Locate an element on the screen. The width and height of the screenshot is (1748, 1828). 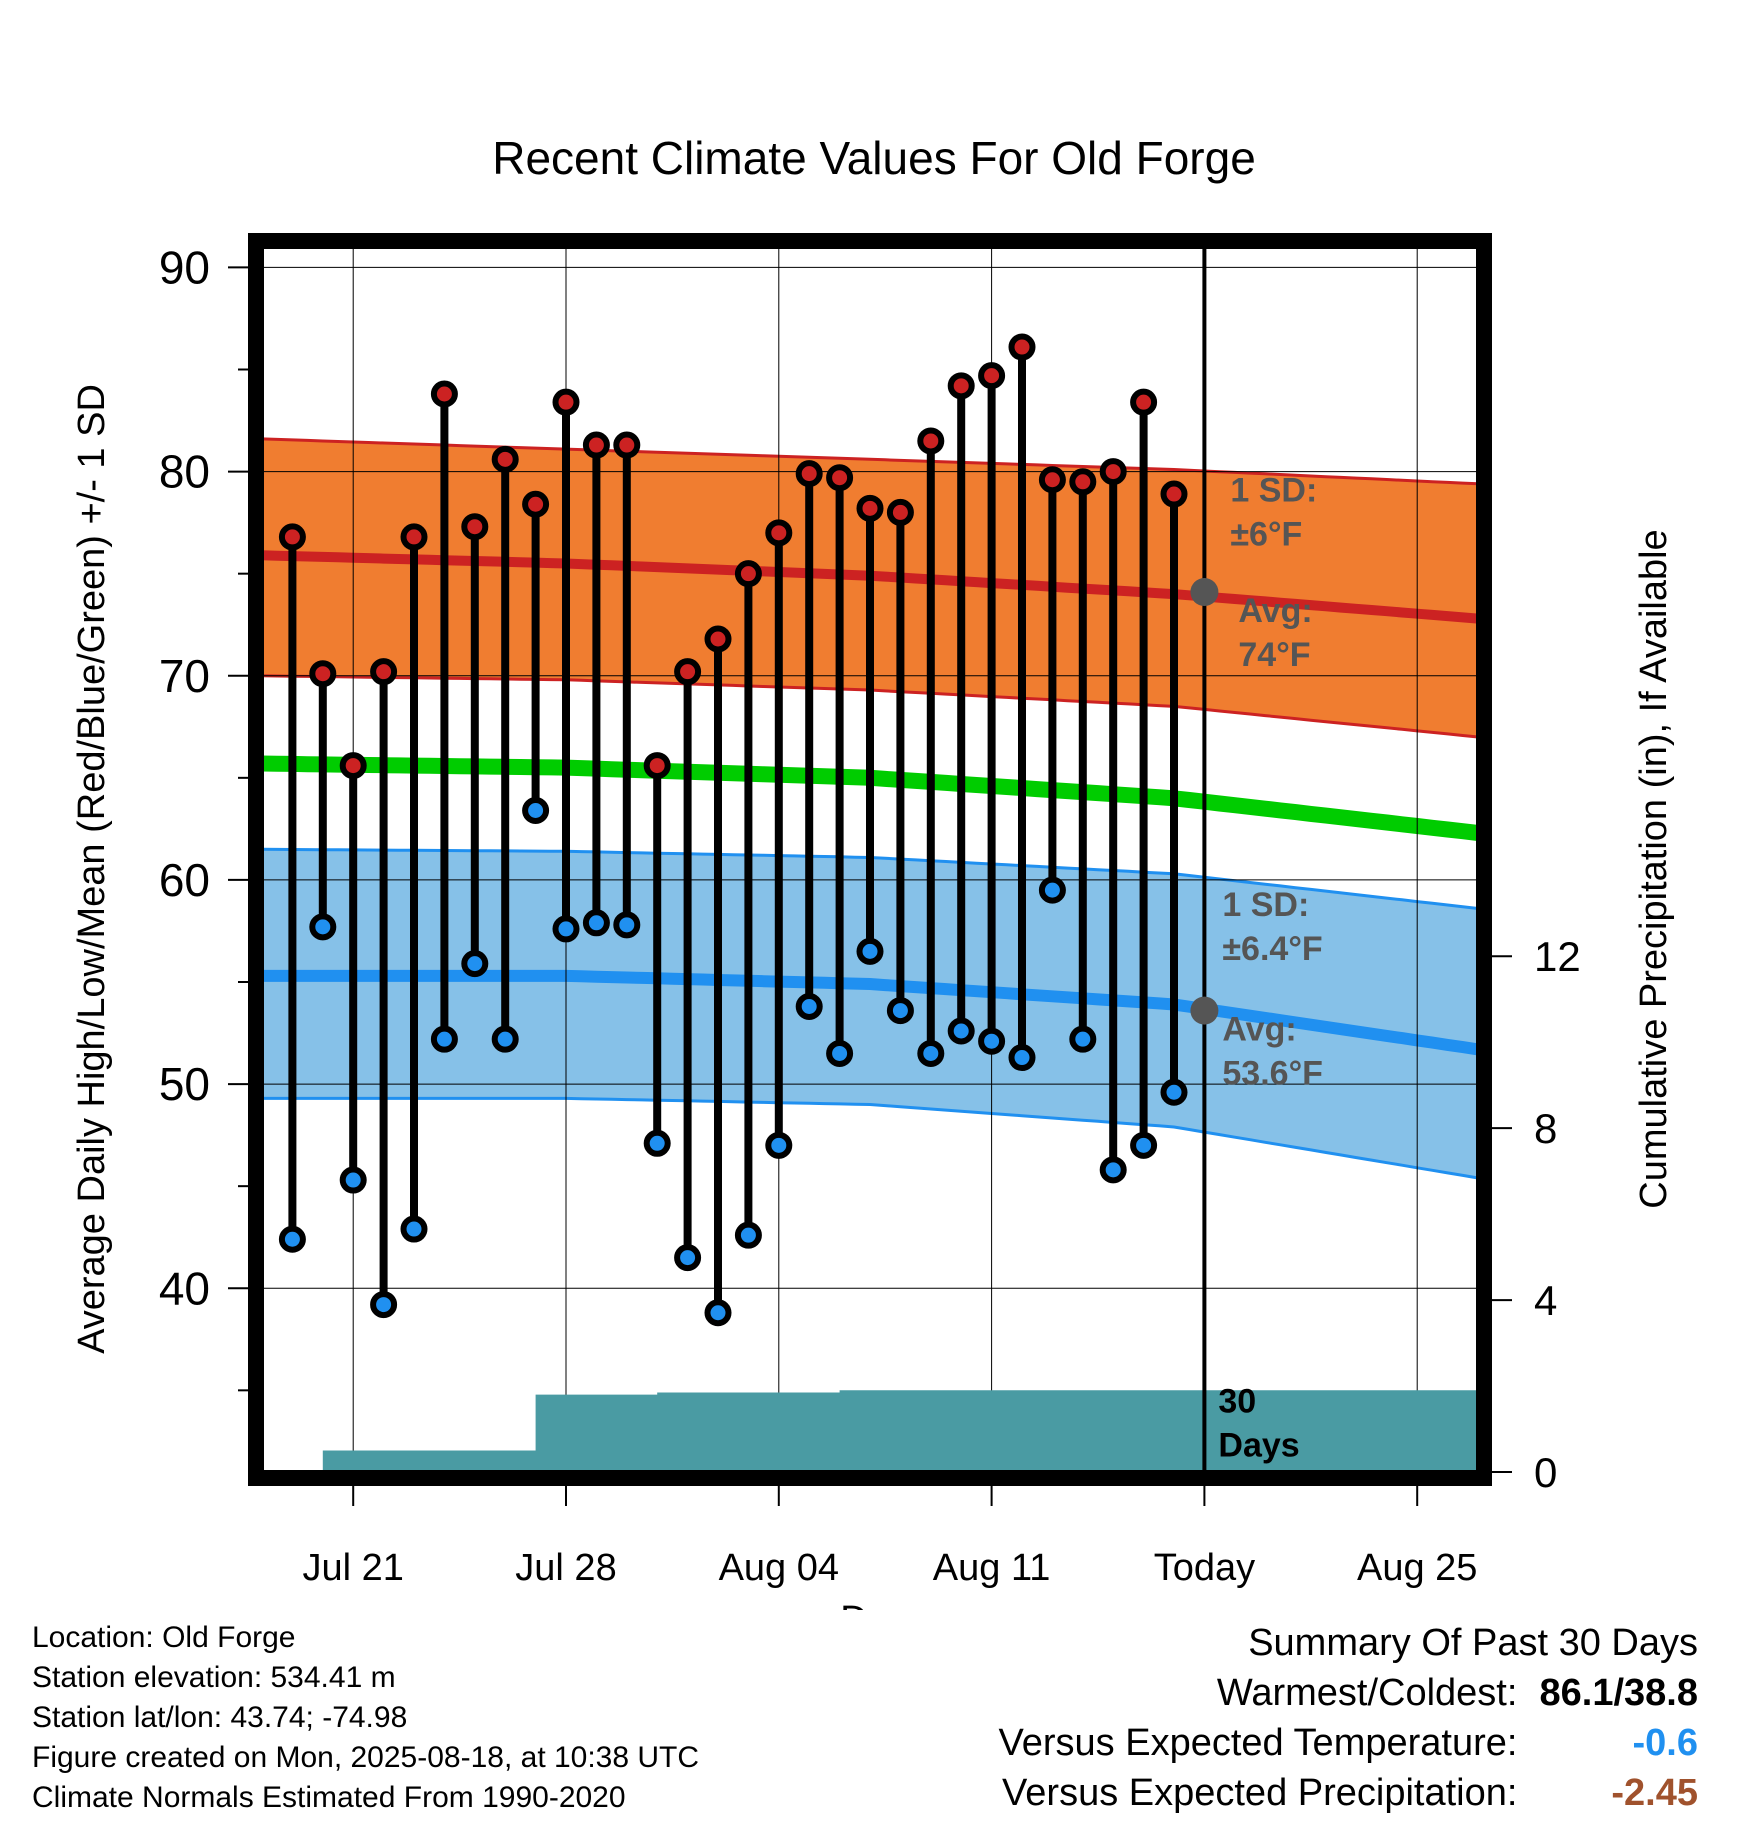
warm-cold-value: 86.1/38.8 is located at coordinates (1618, 1693).